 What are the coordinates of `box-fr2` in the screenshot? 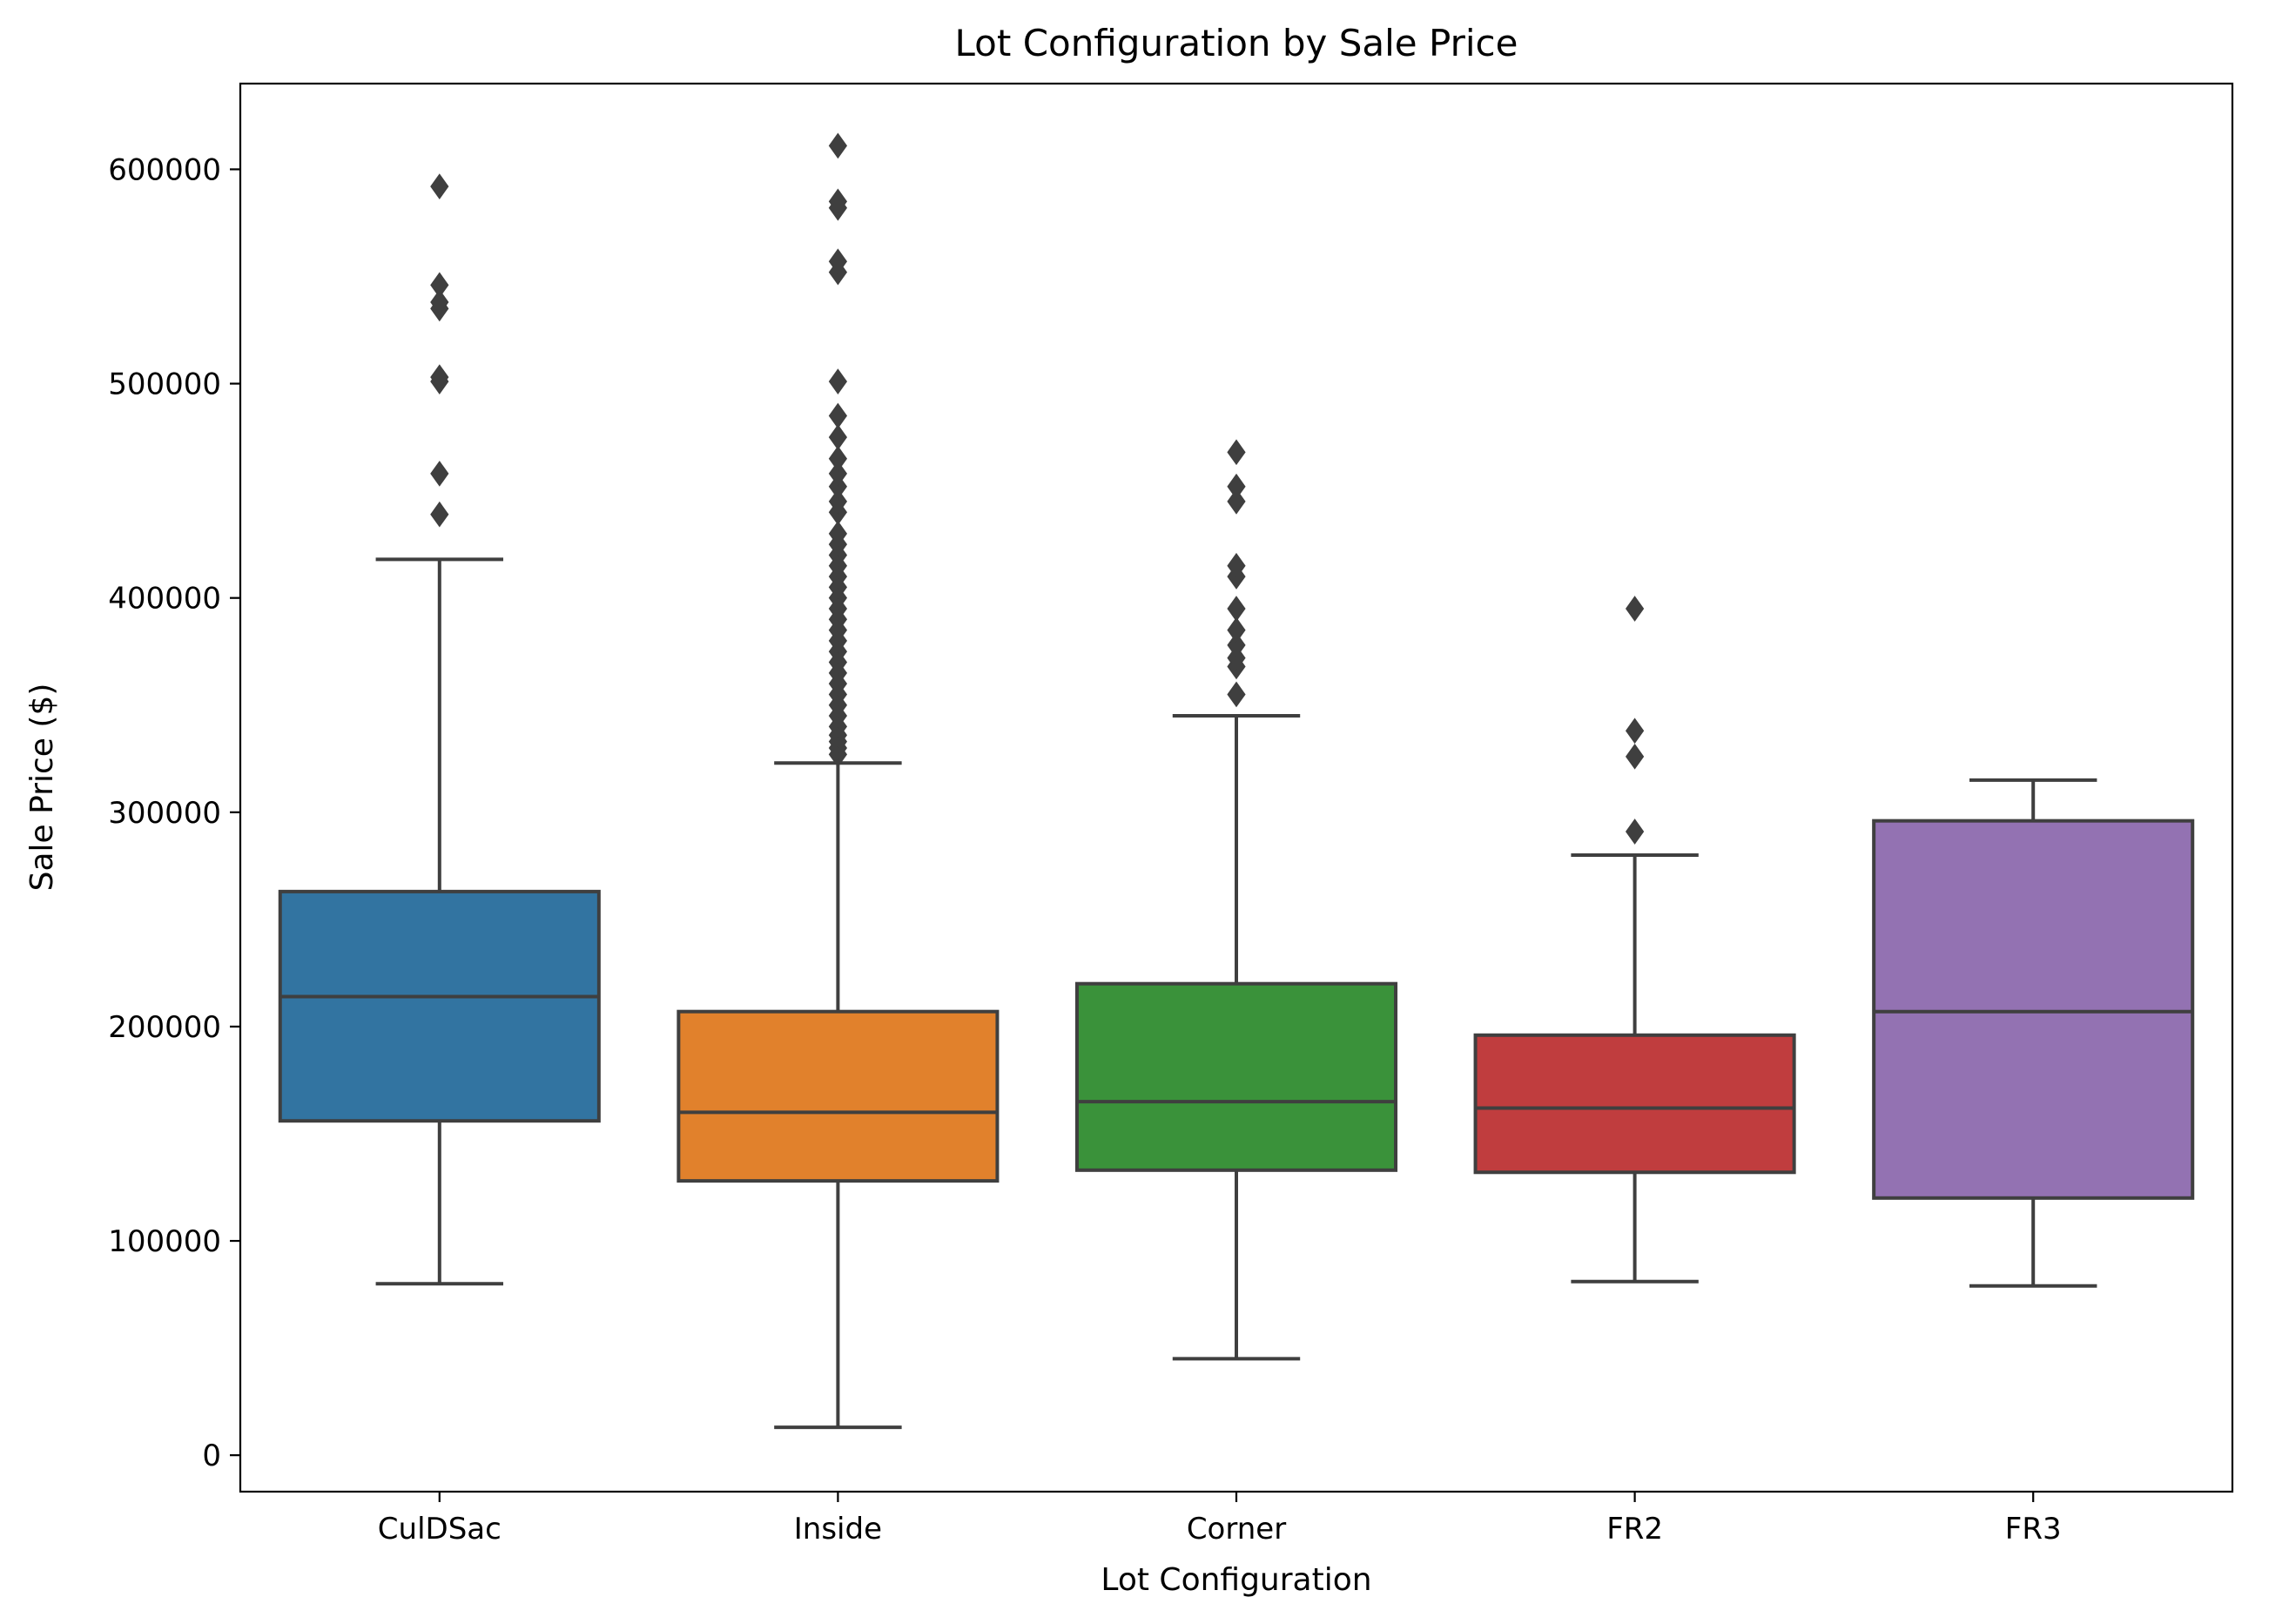 It's located at (1634, 1104).